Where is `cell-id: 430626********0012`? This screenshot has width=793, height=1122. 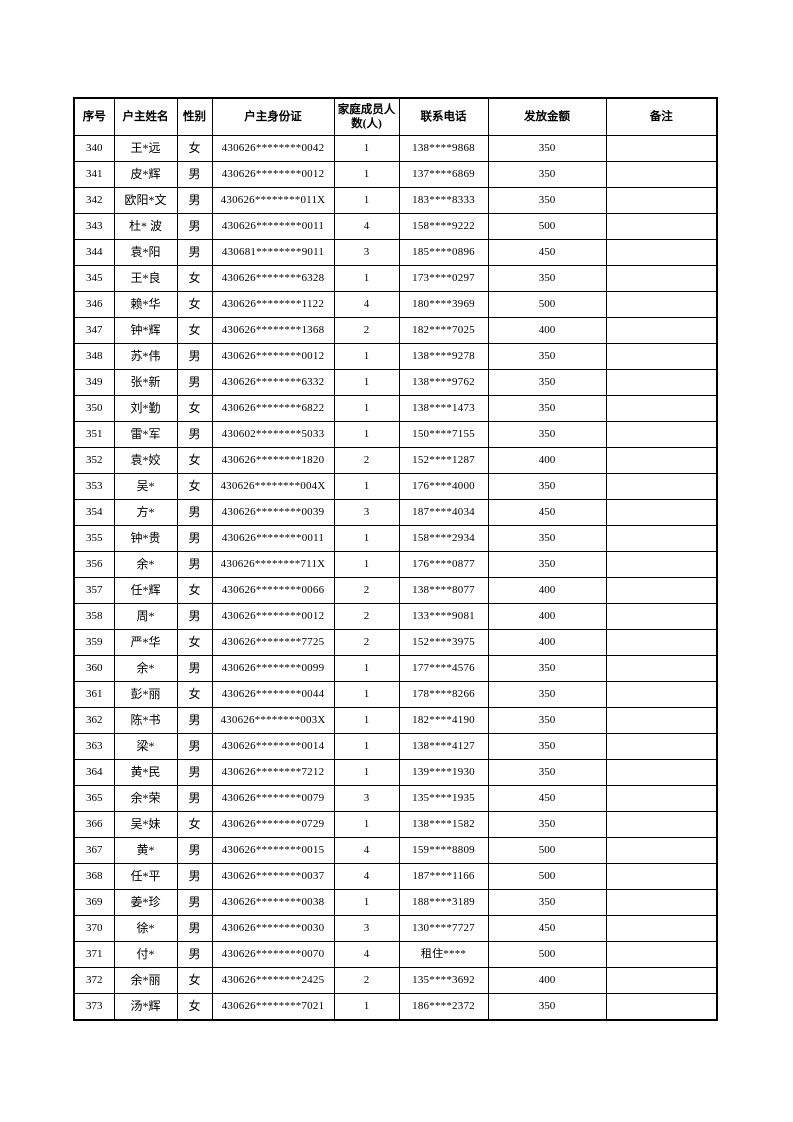 cell-id: 430626********0012 is located at coordinates (273, 174).